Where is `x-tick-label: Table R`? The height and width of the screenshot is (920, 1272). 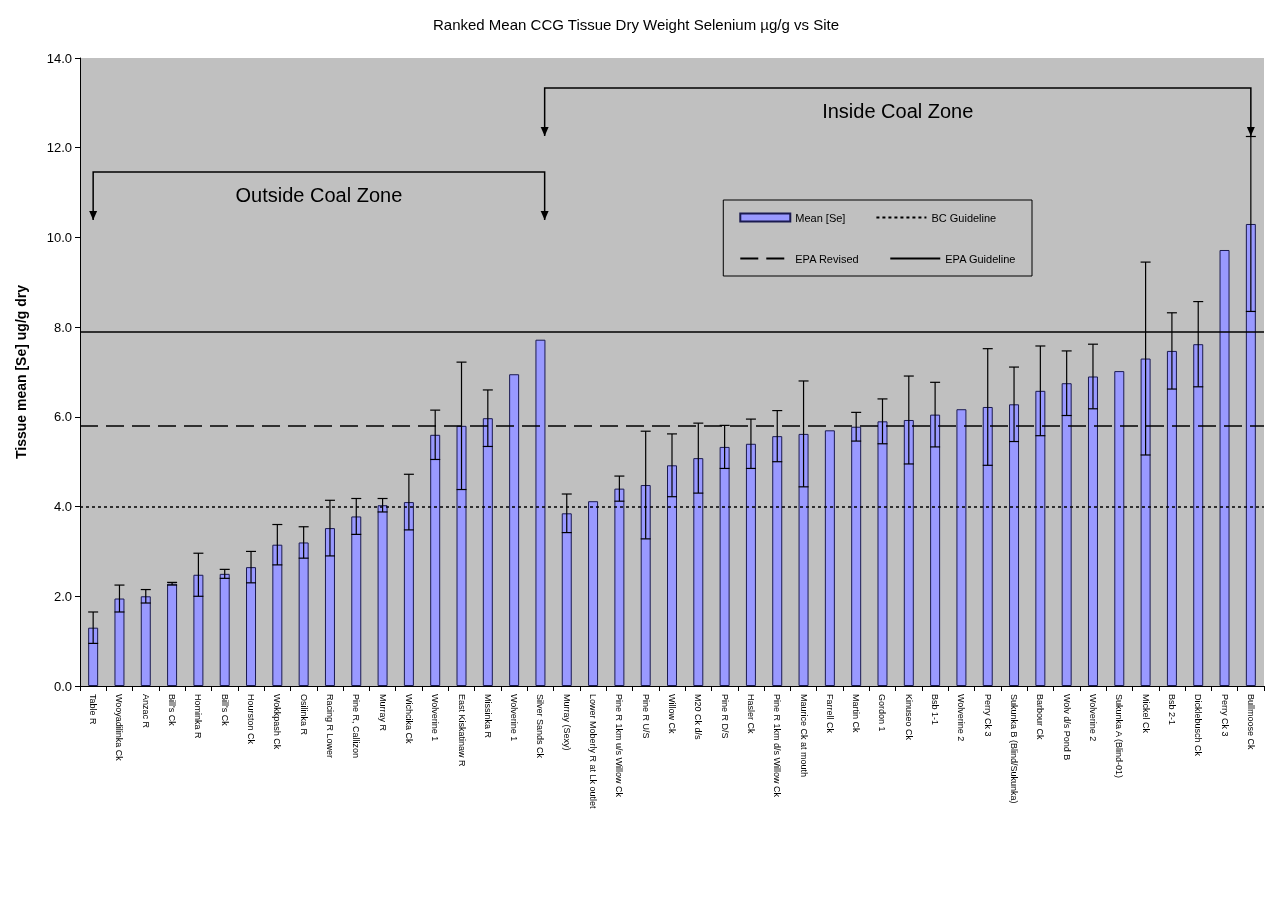 x-tick-label: Table R is located at coordinates (93, 710).